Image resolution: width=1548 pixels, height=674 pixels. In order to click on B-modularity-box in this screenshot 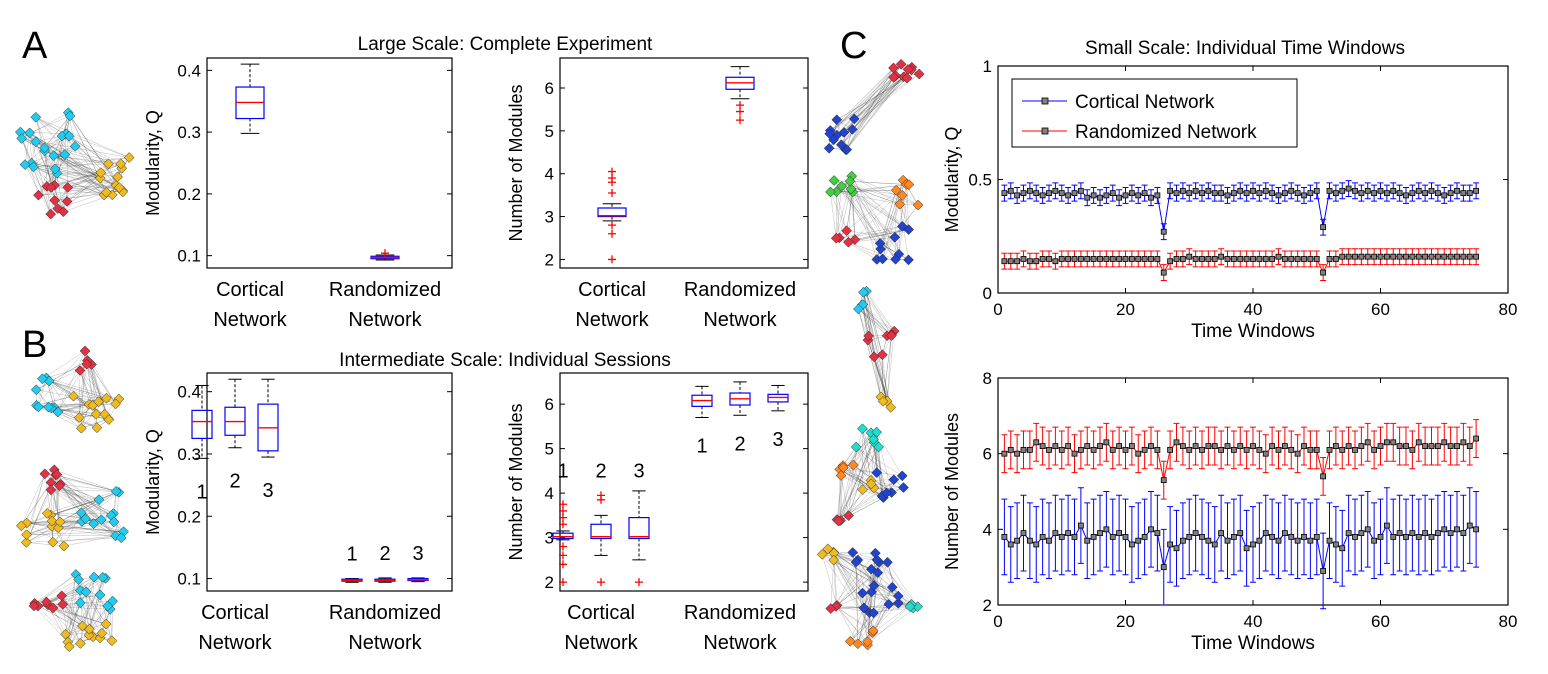, I will do `click(235, 413)`.